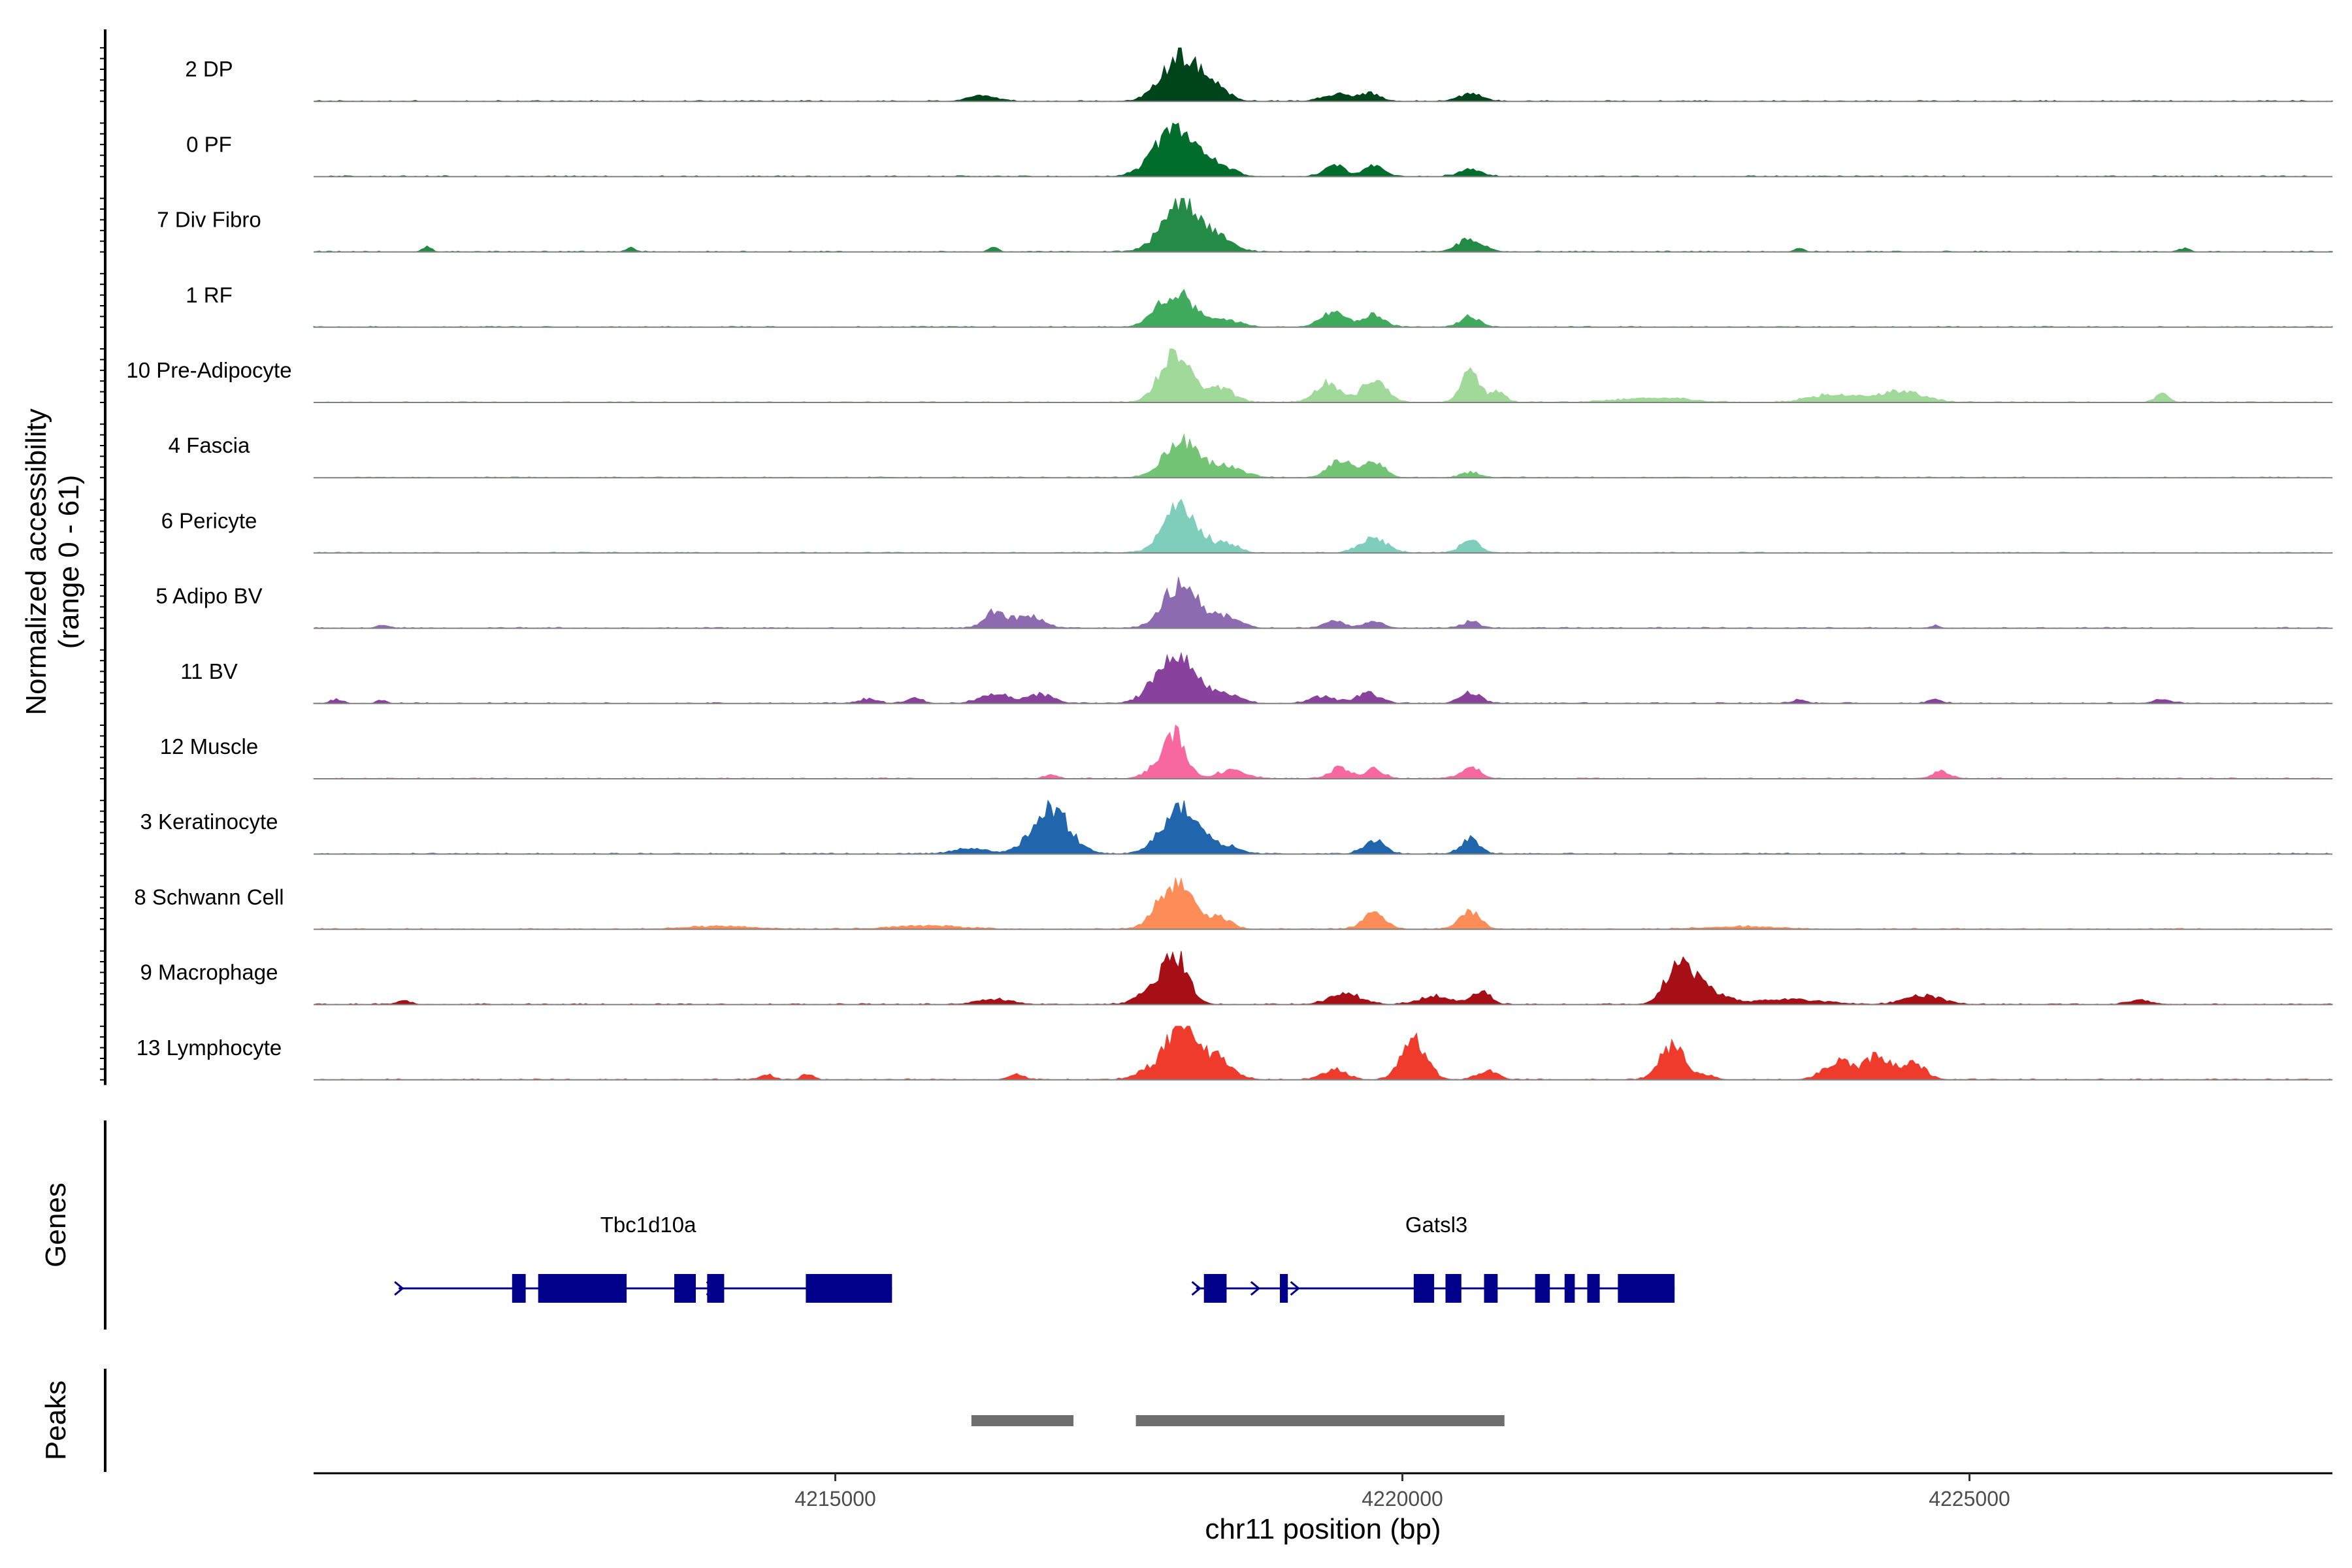  I want to click on x-tick-label: 4215000, so click(835, 1499).